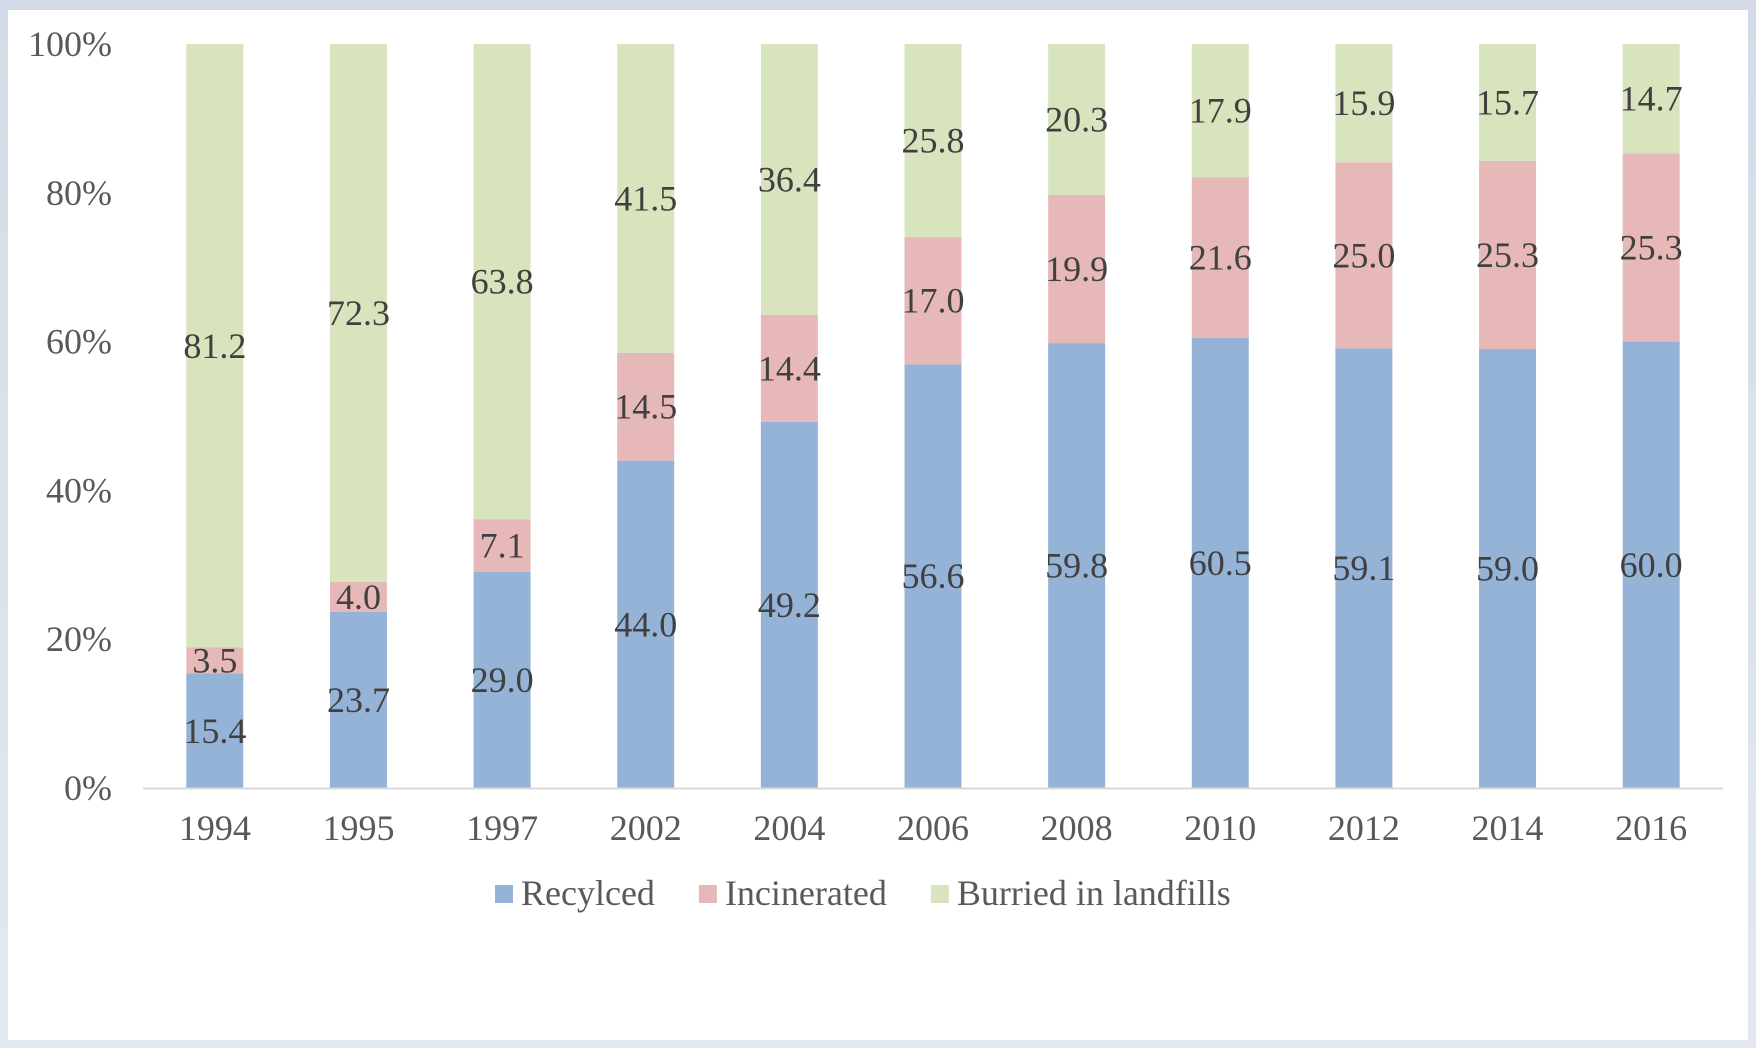 This screenshot has width=1756, height=1048. Describe the element at coordinates (588, 893) in the screenshot. I see `legend-label: Recylced` at that location.